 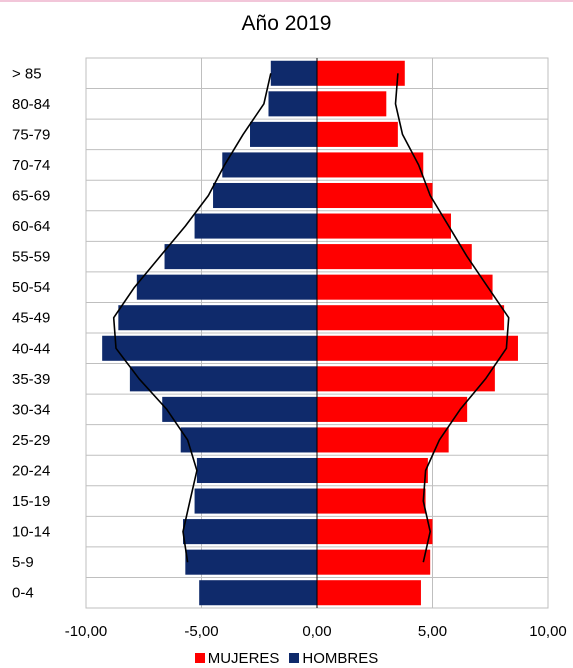 I want to click on category-label-5-9: 5-9, so click(x=23, y=562).